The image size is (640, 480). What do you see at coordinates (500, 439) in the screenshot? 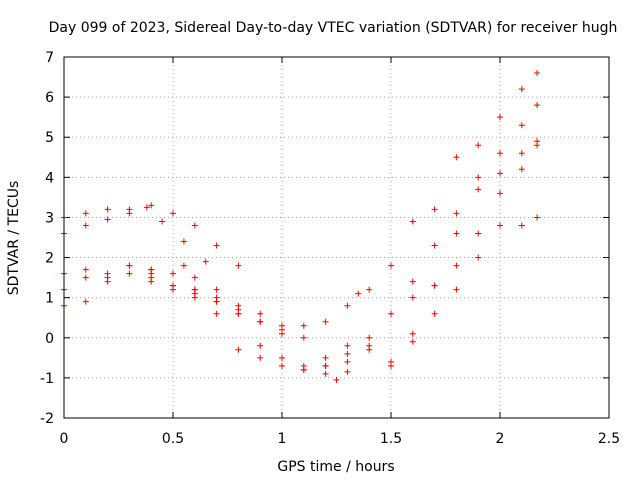
I see `x-tick-label: 2` at bounding box center [500, 439].